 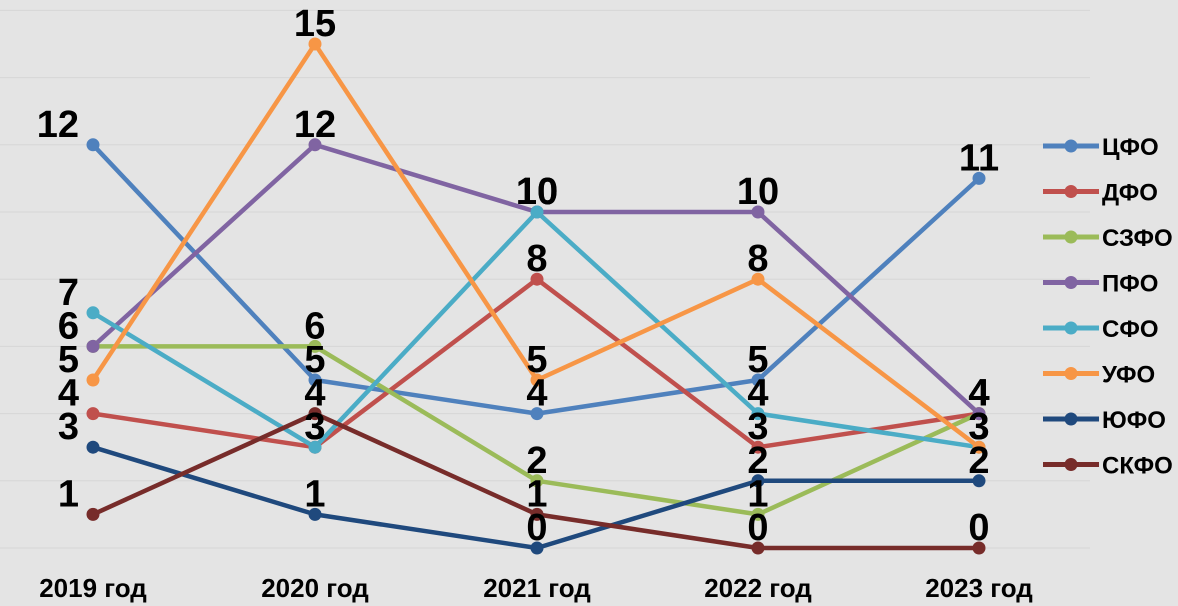 What do you see at coordinates (1108, 307) in the screenshot?
I see `legend: ЦФО ДФО СЗФО ПФО СФО УФО ЮФО СКФО` at bounding box center [1108, 307].